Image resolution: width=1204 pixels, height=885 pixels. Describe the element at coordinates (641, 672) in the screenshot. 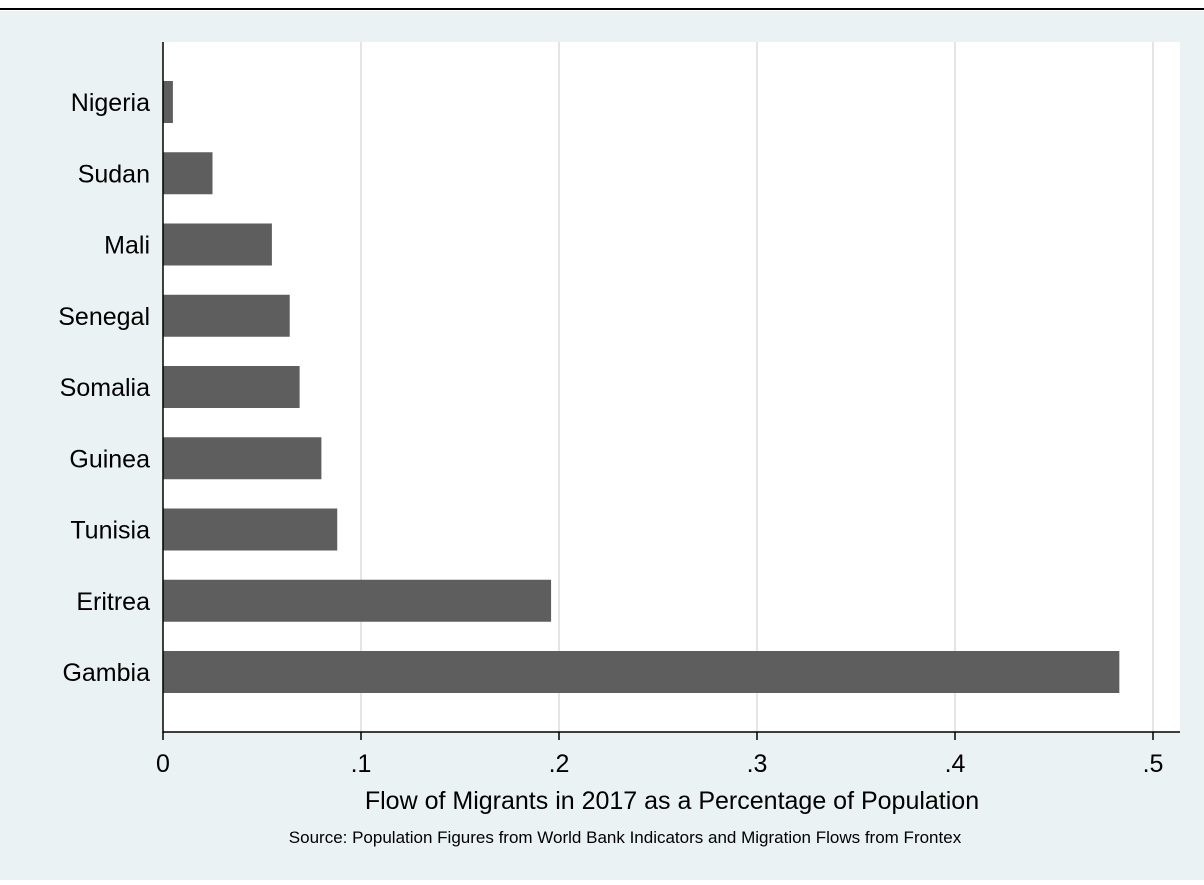

I see `bar-gambia` at that location.